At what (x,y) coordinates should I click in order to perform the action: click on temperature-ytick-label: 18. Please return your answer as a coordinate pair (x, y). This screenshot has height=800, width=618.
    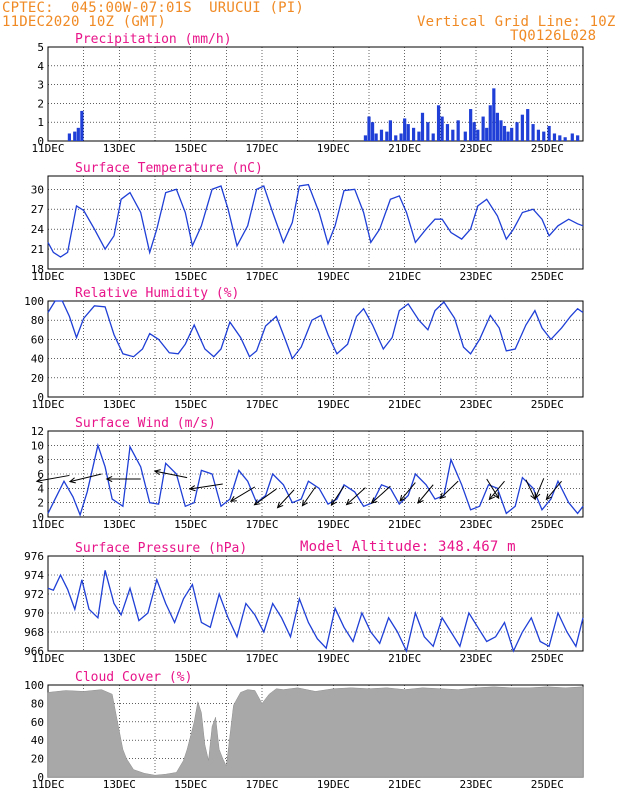
    Looking at the image, I should click on (37, 269).